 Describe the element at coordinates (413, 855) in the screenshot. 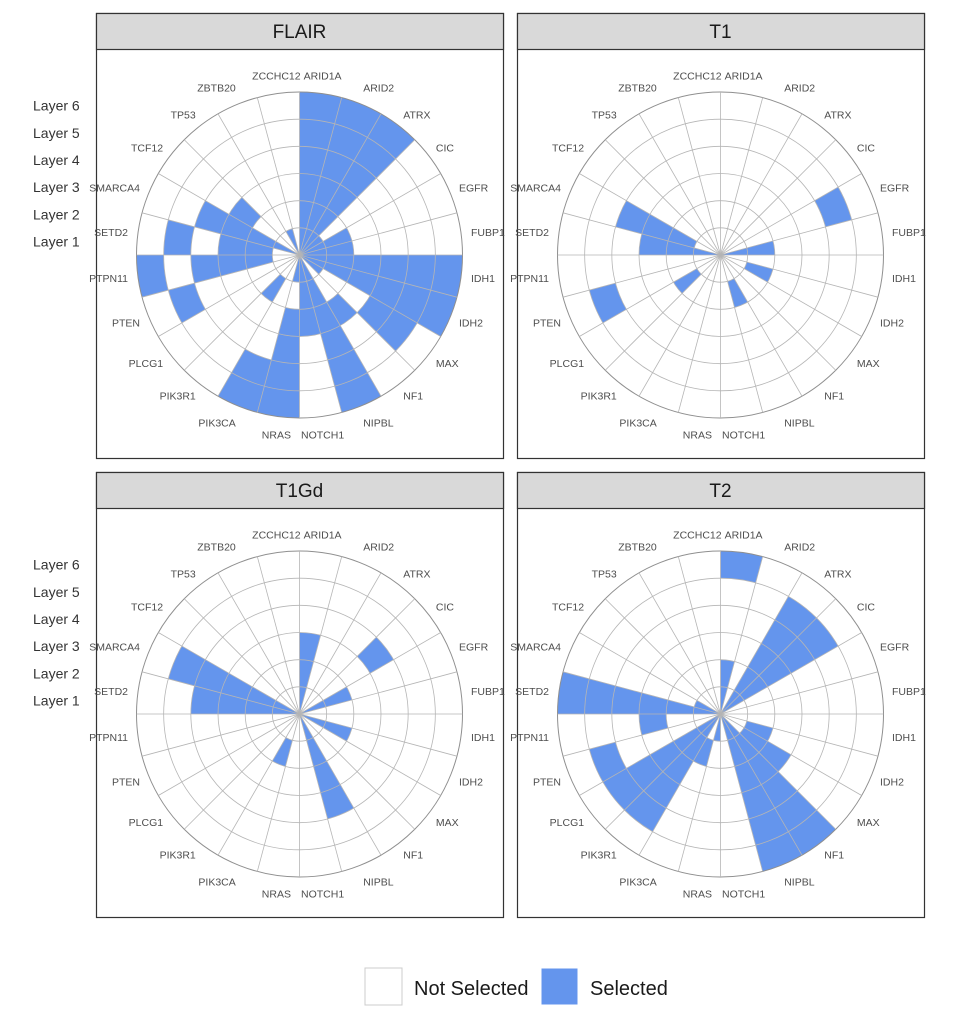

I see `gene-label-nf1: NF1` at that location.